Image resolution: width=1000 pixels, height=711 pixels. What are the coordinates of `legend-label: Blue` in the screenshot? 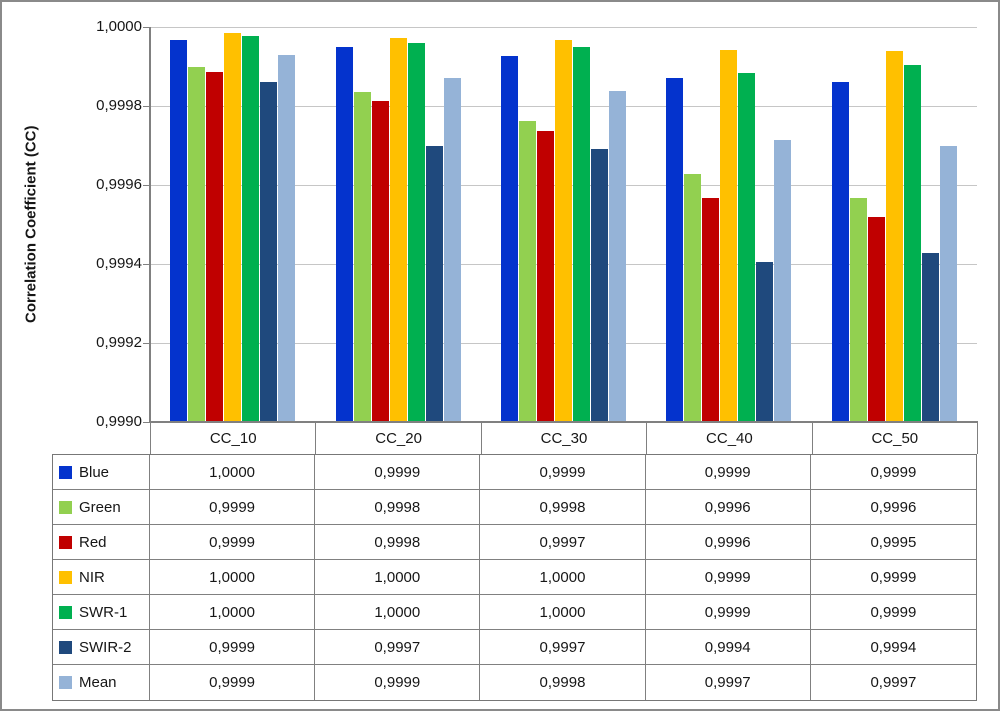 It's located at (94, 472).